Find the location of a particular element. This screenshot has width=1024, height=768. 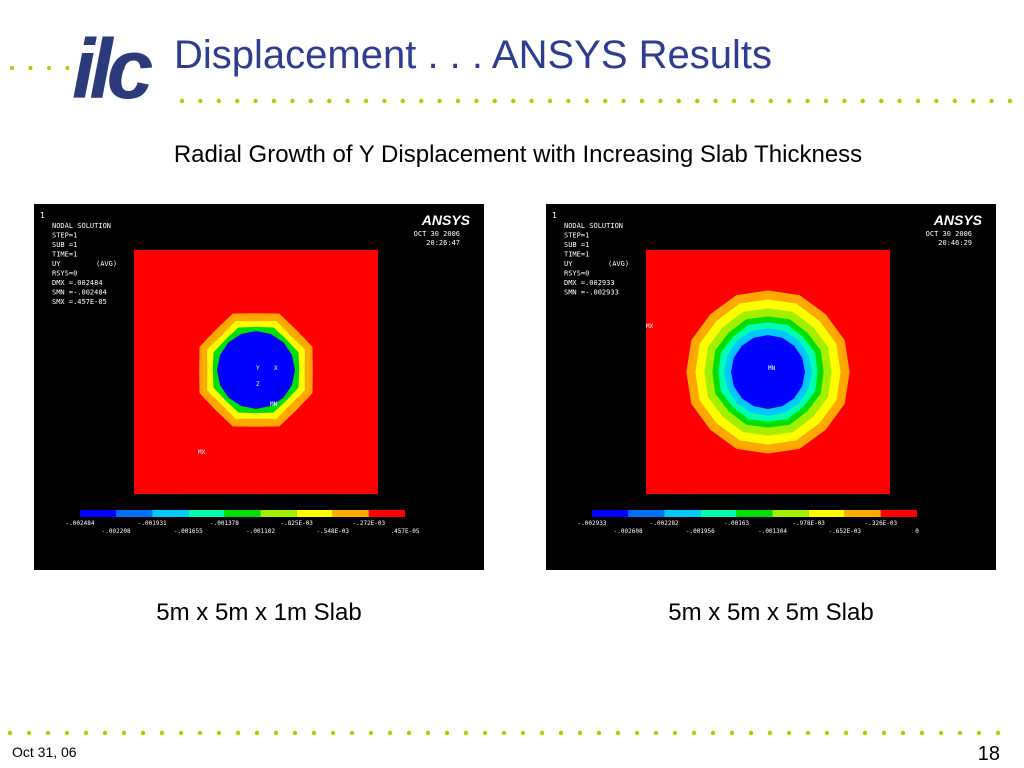

avg-label: (AVG) is located at coordinates (618, 264).